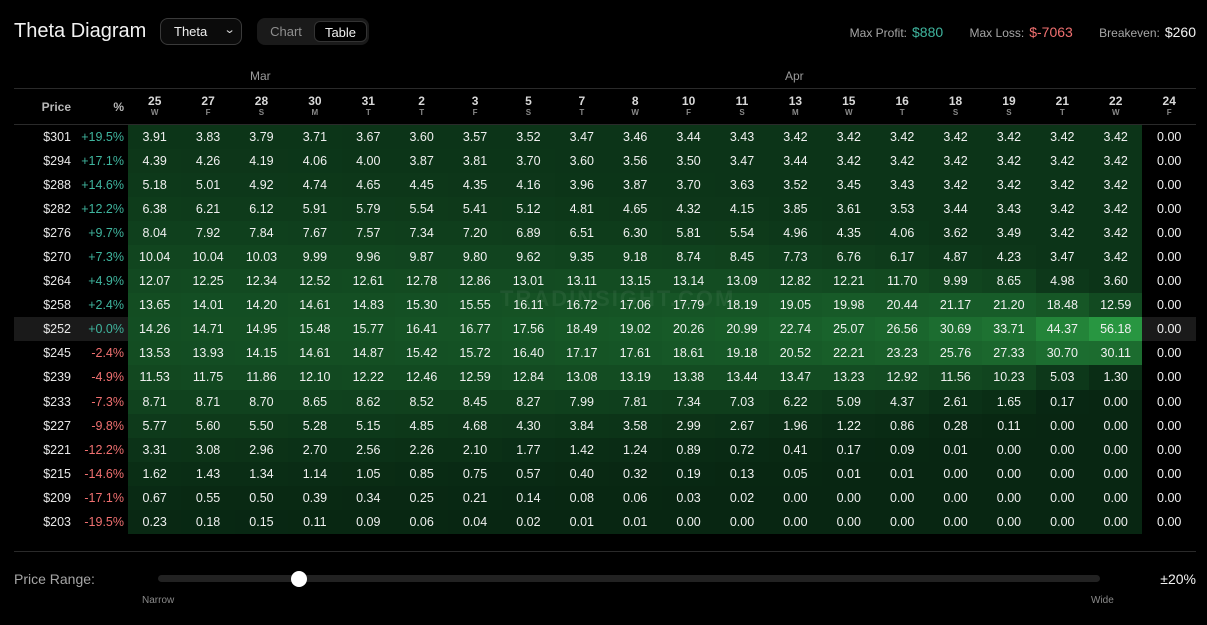  What do you see at coordinates (315, 106) in the screenshot?
I see `date-header: 30 M` at bounding box center [315, 106].